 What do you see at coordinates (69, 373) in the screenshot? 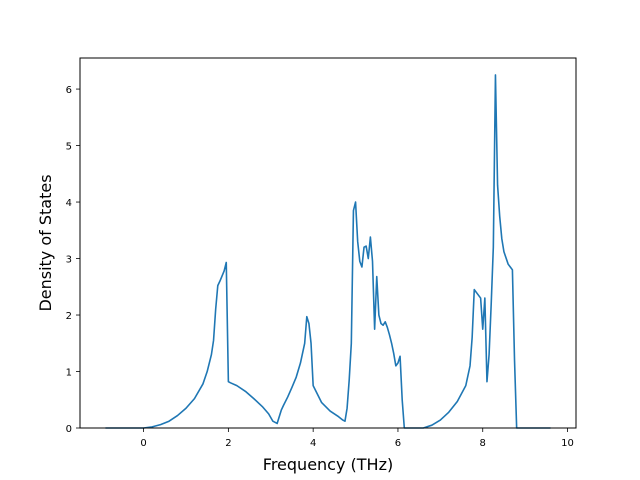
I see `y-tick-label: 1` at bounding box center [69, 373].